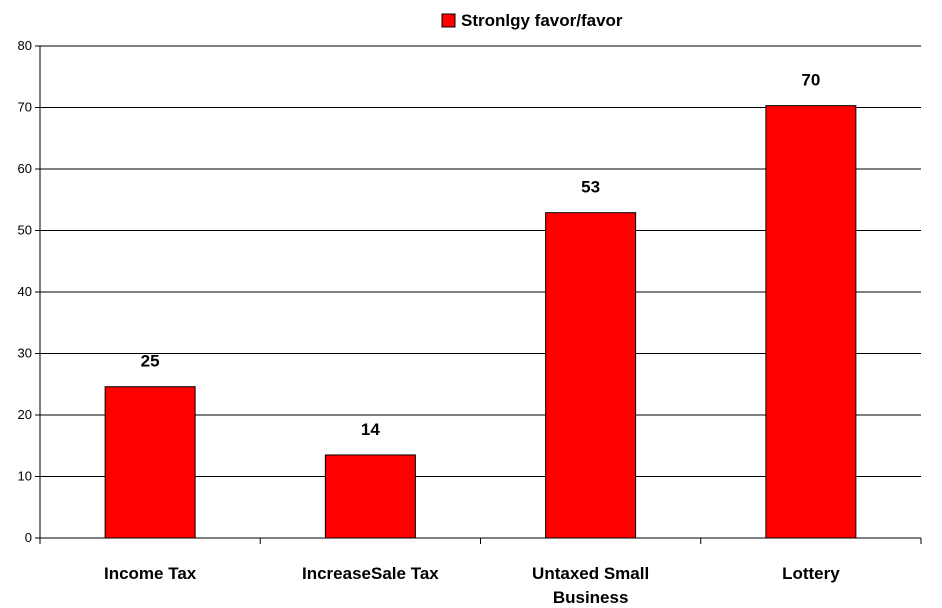 Image resolution: width=942 pixels, height=608 pixels. I want to click on legend-label: Stronlgy favor/favor, so click(542, 20).